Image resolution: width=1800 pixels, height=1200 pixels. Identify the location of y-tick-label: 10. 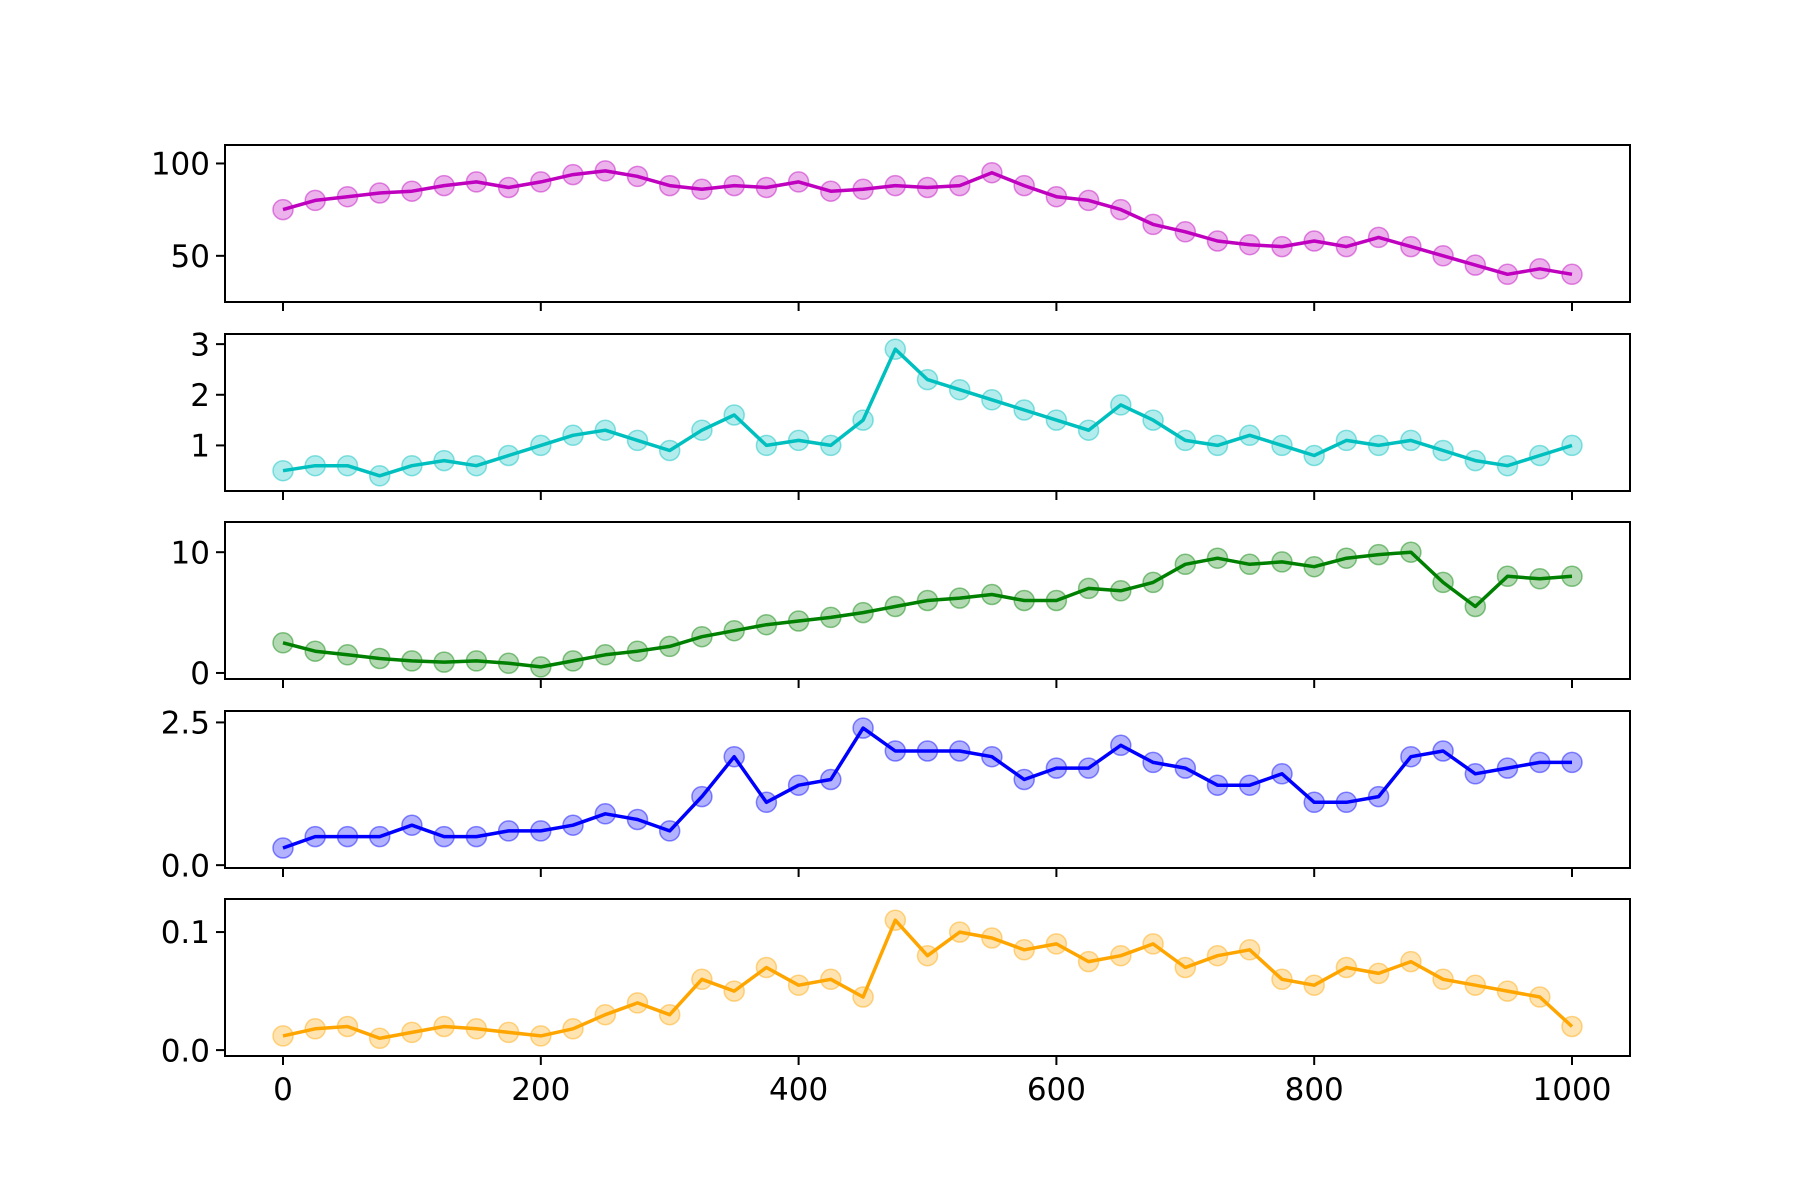
(190, 553).